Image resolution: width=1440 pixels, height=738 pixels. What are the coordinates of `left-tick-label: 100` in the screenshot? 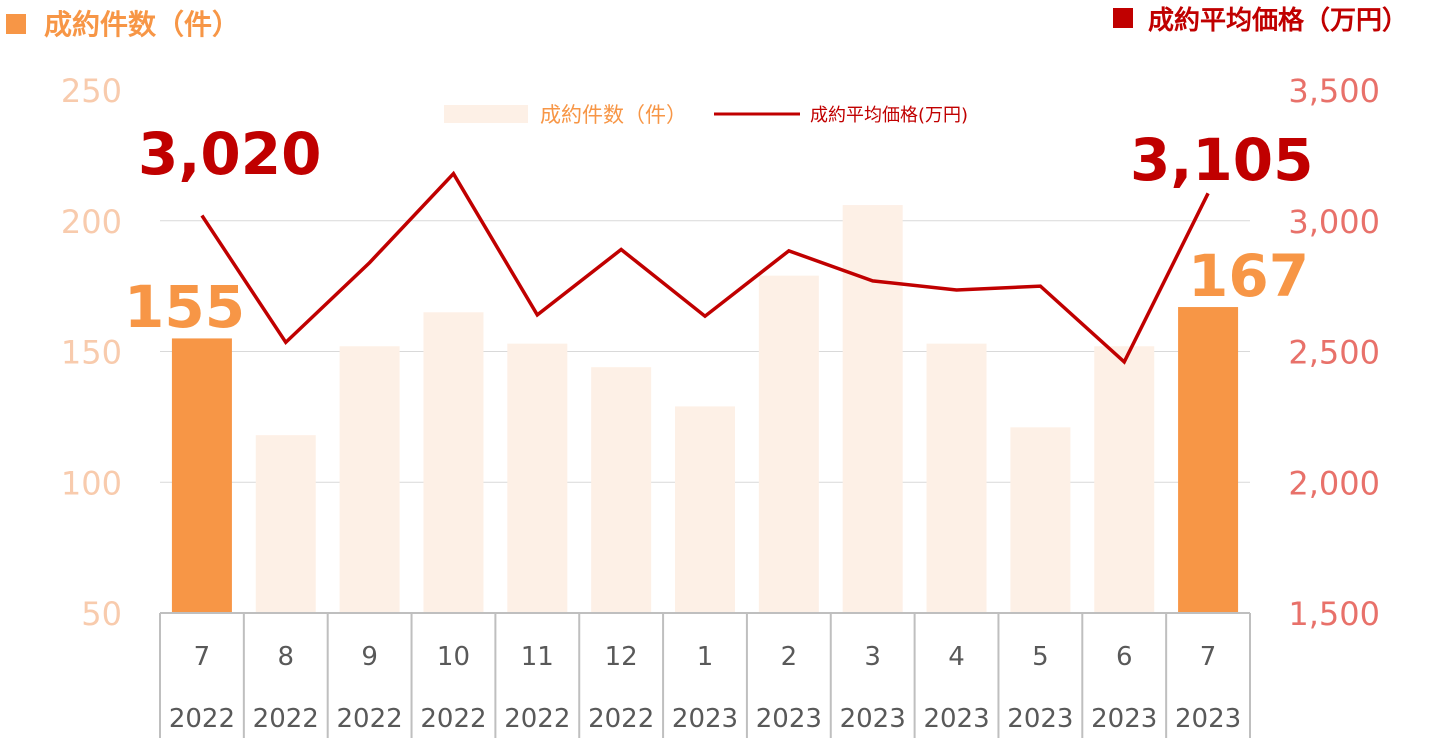 It's located at (91, 483).